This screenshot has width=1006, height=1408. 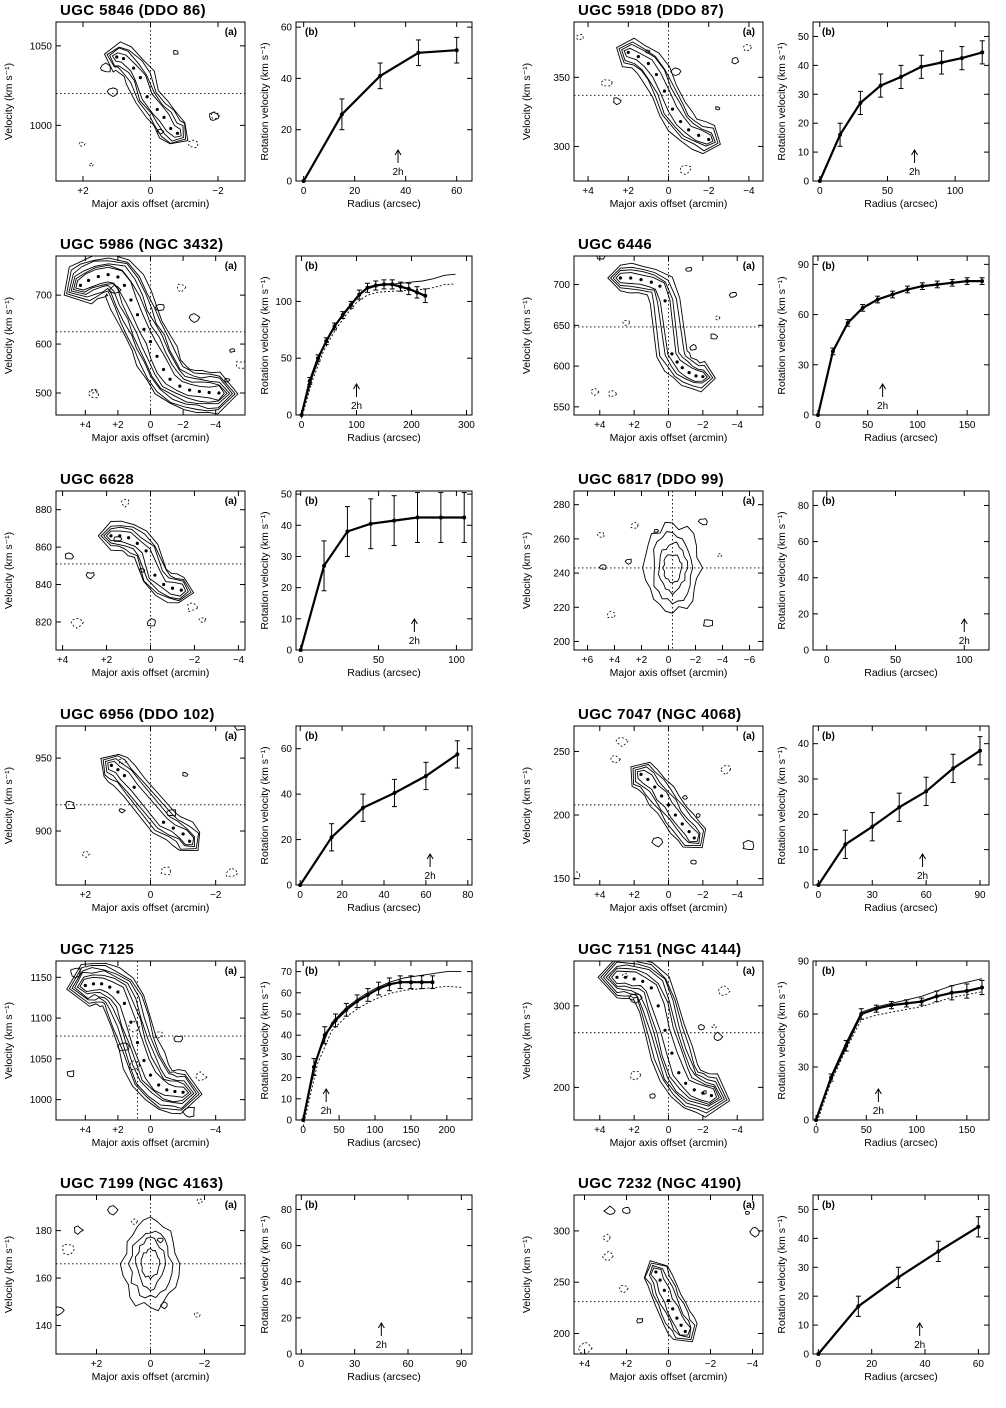 What do you see at coordinates (355, 1364) in the screenshot?
I see `x-tick-label: 30` at bounding box center [355, 1364].